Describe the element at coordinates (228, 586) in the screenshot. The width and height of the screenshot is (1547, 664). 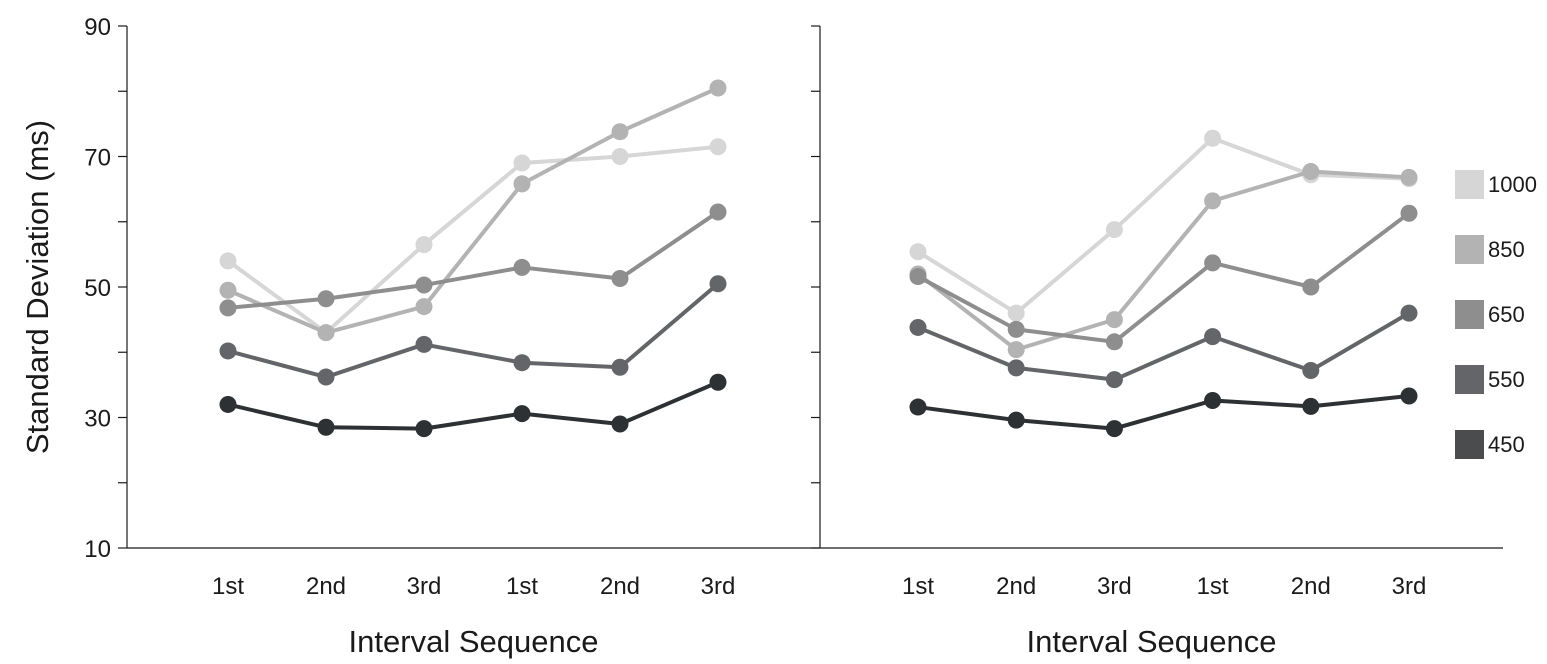
I see `x-tick-label: 1st` at that location.